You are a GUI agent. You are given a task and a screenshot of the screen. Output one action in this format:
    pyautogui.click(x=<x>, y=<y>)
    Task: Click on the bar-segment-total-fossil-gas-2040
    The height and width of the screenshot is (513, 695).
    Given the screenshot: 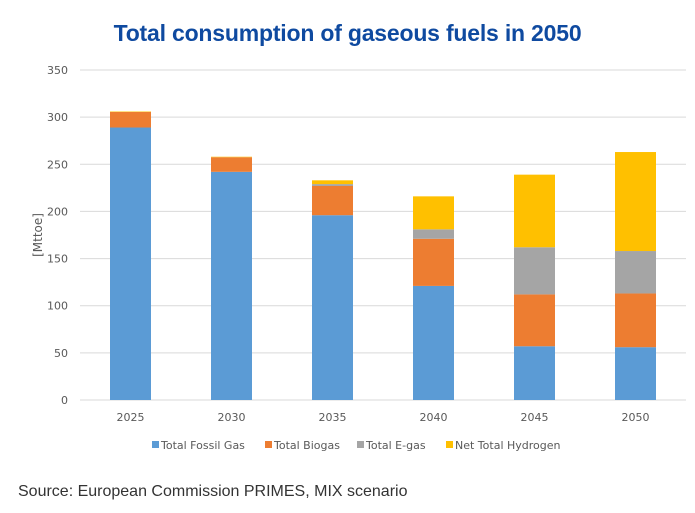 What is the action you would take?
    pyautogui.click(x=433, y=342)
    